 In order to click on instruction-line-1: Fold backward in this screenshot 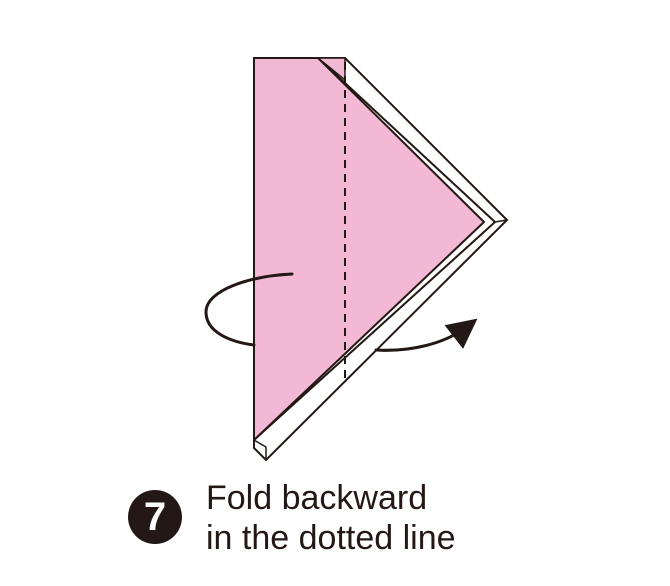, I will do `click(317, 498)`.